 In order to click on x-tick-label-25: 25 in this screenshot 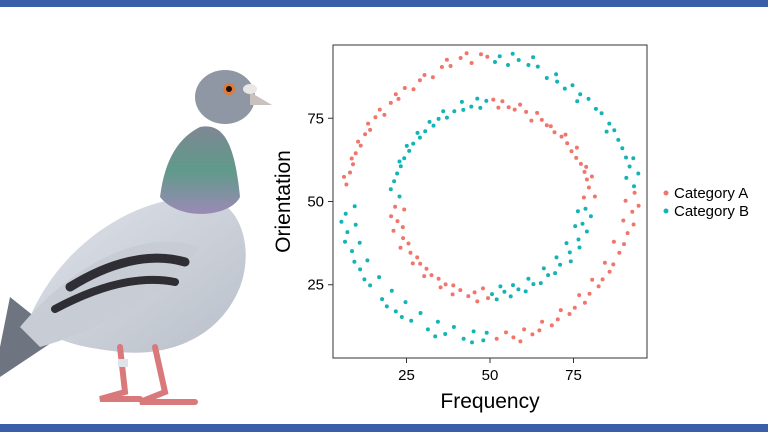, I will do `click(406, 375)`.